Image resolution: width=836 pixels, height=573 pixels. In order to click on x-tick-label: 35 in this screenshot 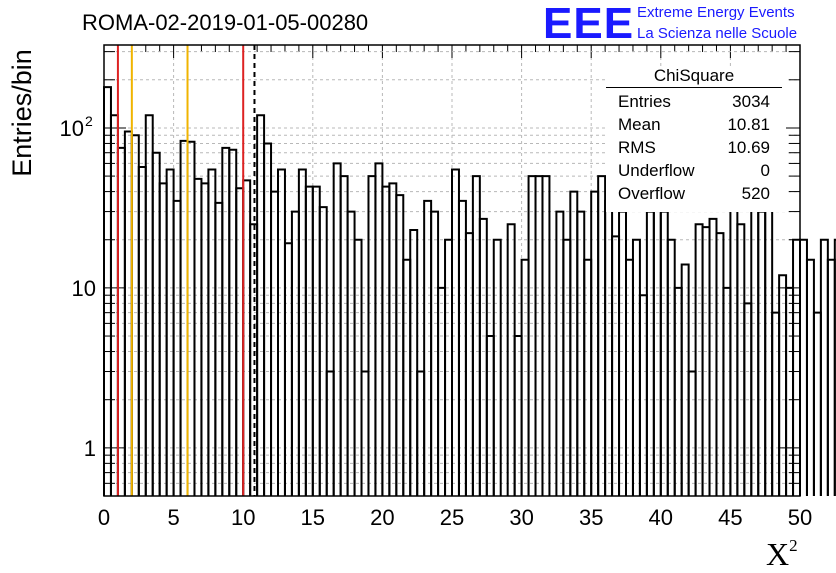, I will do `click(591, 517)`.